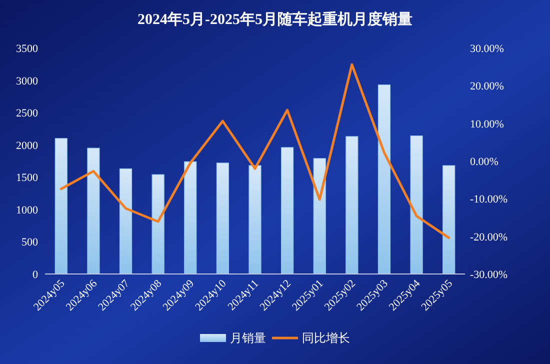 This screenshot has height=364, width=550. I want to click on y-tick-label: 1500, so click(27, 178).